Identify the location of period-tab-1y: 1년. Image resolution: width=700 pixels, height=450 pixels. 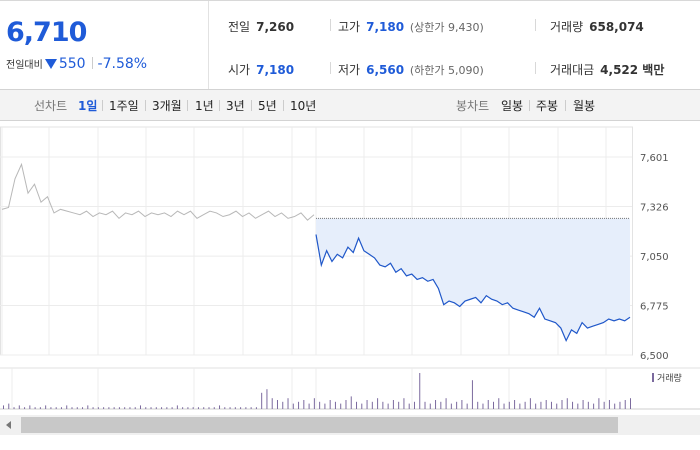
(204, 106).